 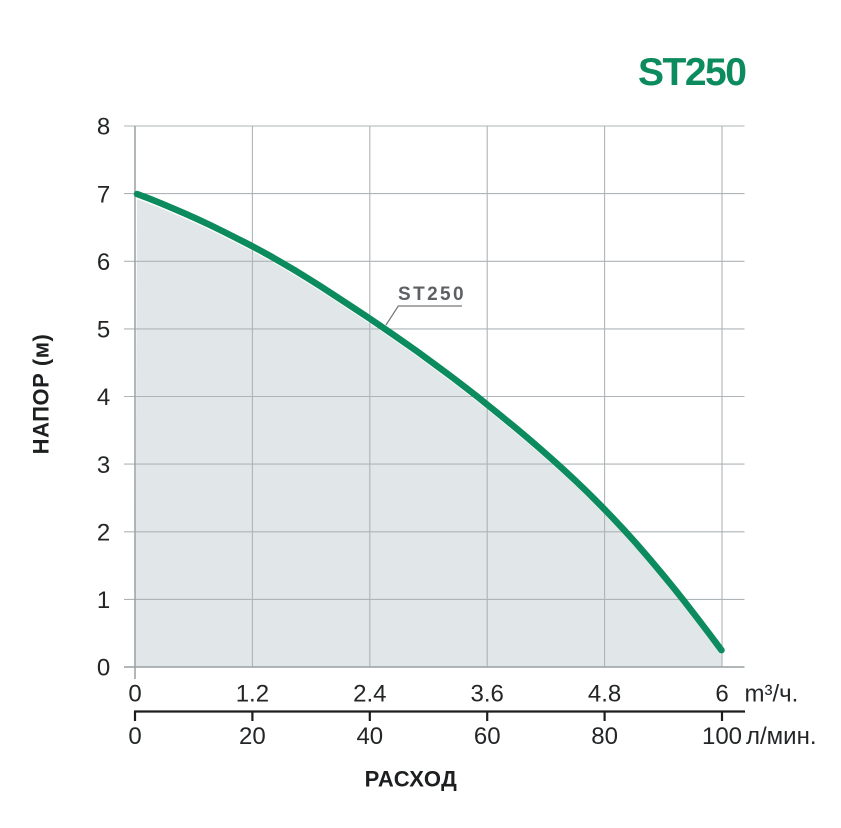 What do you see at coordinates (103, 600) in the screenshot?
I see `svg-text: 1` at bounding box center [103, 600].